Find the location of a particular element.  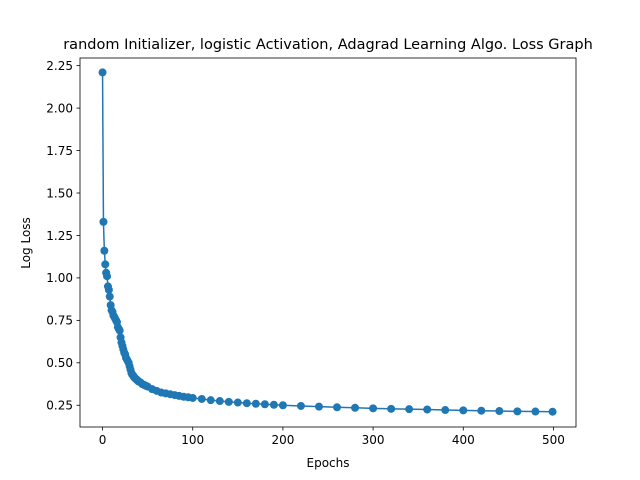

x-axis-title: Epochs is located at coordinates (328, 463).